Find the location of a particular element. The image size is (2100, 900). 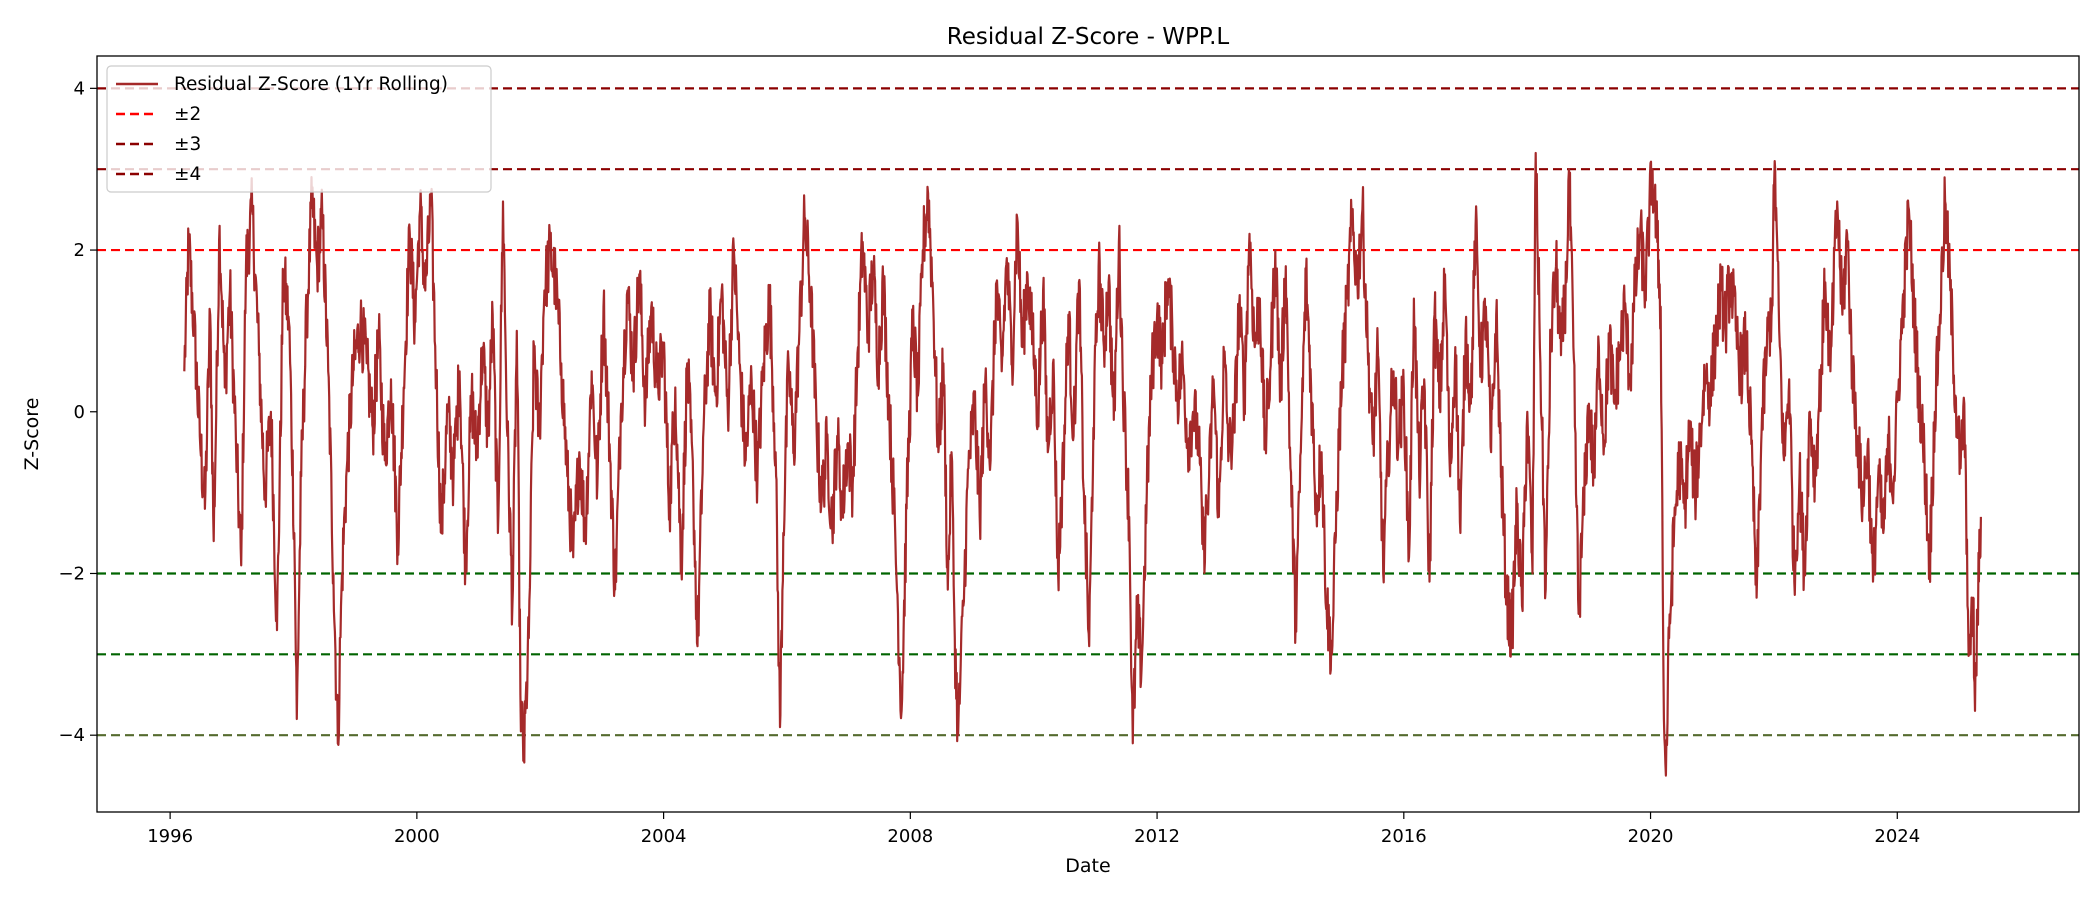

y-tick-label: −2 is located at coordinates (71, 573).